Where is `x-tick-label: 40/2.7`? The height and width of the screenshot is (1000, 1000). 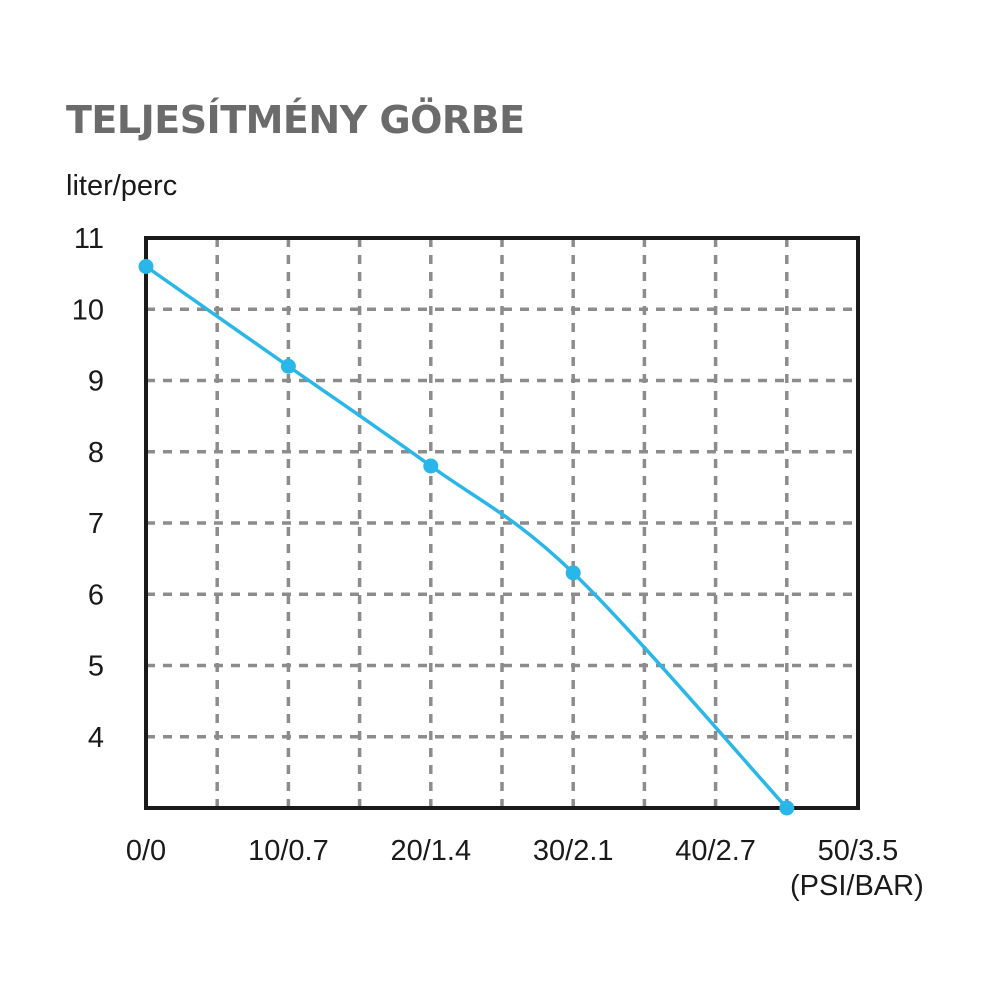 x-tick-label: 40/2.7 is located at coordinates (715, 851).